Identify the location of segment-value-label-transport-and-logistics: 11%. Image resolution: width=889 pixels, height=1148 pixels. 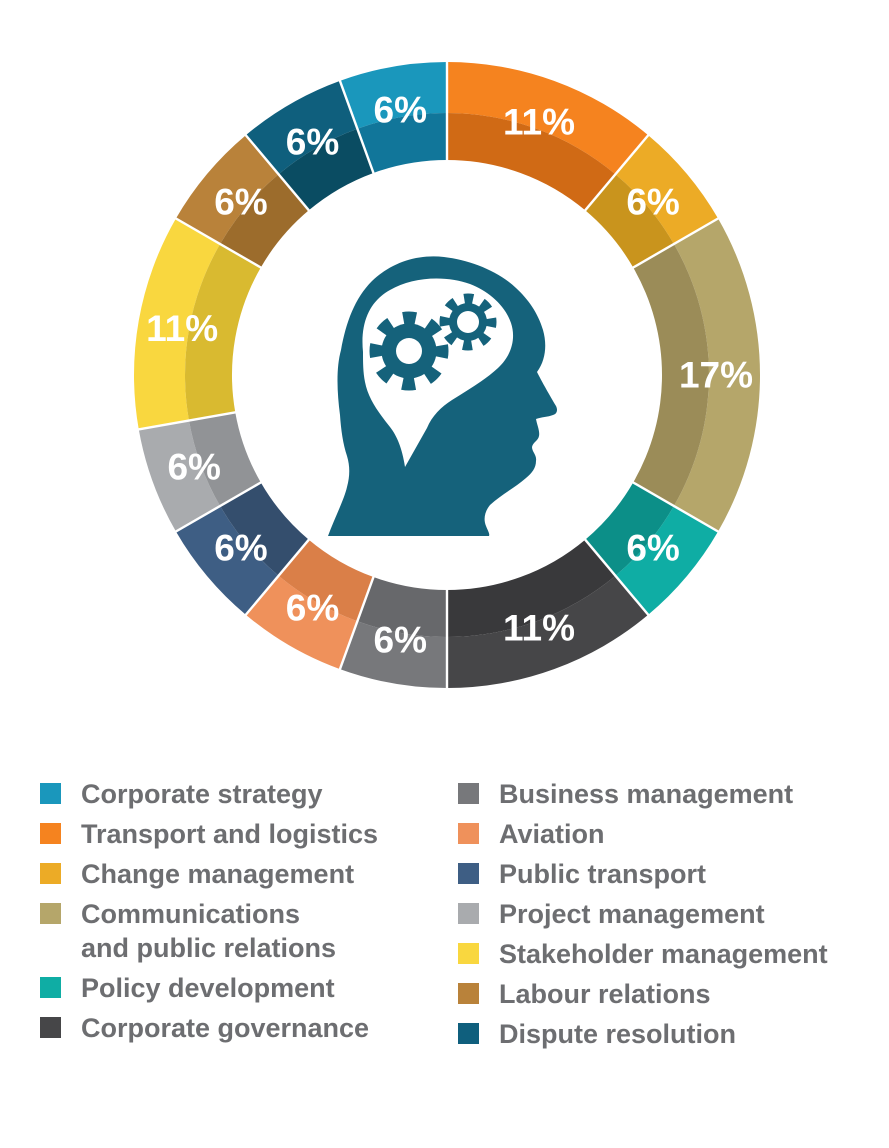
(539, 122).